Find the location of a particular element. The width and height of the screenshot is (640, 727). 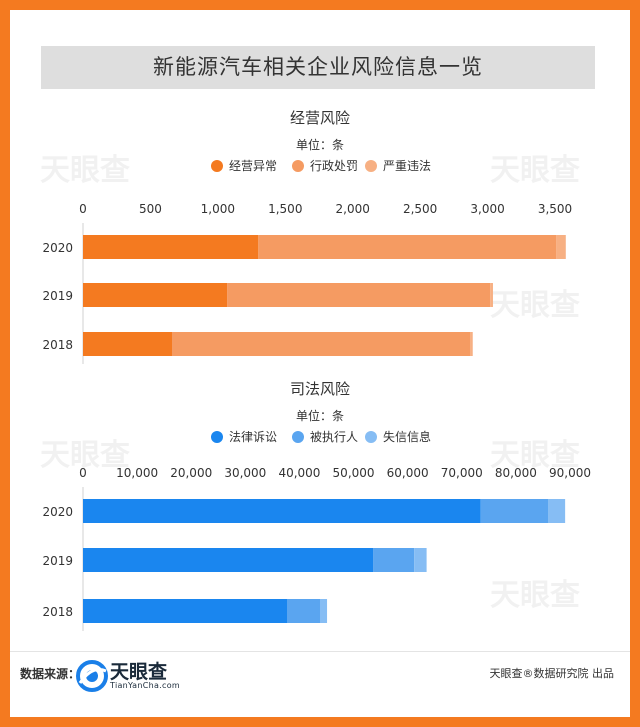

x-tick-label: 1,500 is located at coordinates (285, 209).